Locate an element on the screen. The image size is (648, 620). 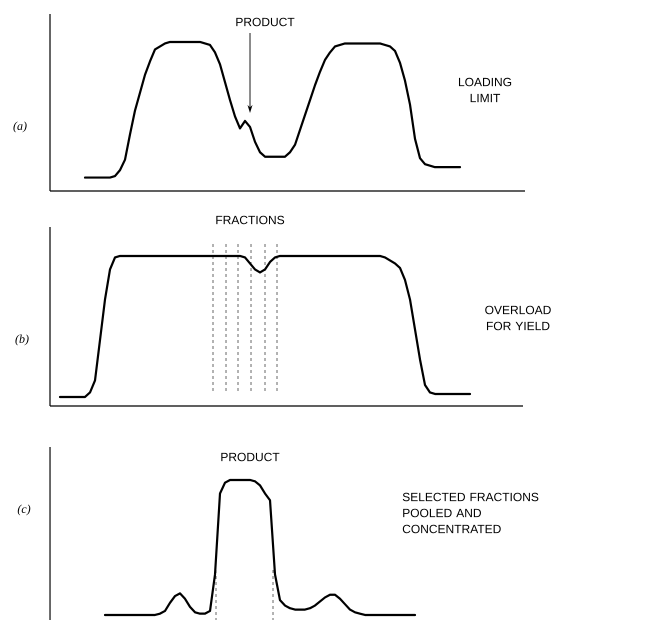
y-axis-title: (c) is located at coordinates (24, 510).